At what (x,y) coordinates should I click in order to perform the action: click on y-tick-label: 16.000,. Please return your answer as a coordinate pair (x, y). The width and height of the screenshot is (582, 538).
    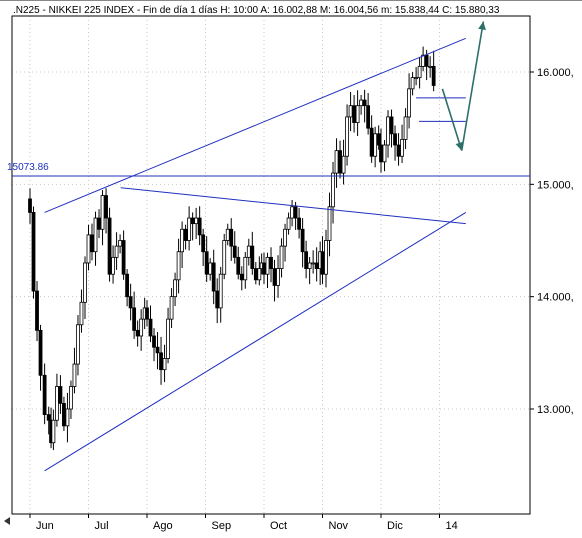
    Looking at the image, I should click on (555, 73).